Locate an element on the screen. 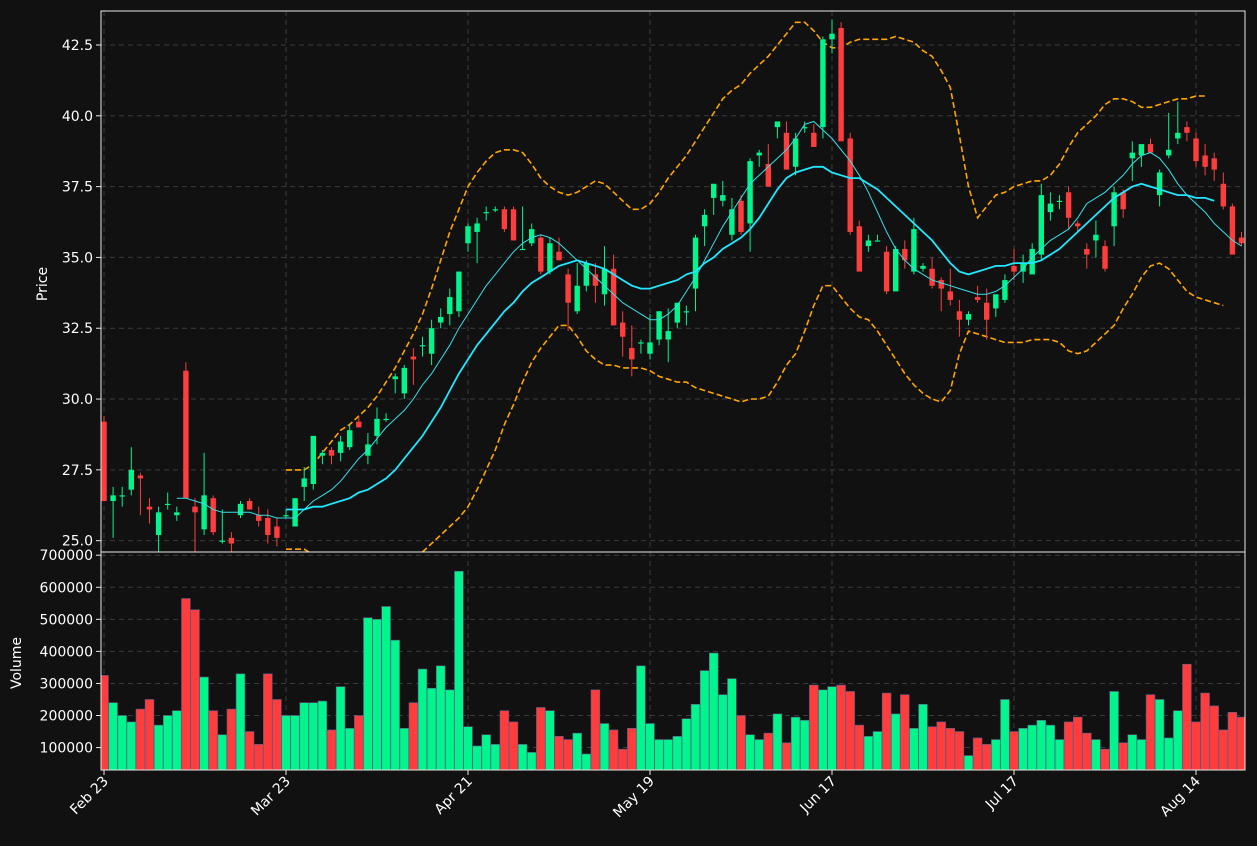 Image resolution: width=1257 pixels, height=846 pixels. price-tick-label: 35.0 is located at coordinates (77, 258).